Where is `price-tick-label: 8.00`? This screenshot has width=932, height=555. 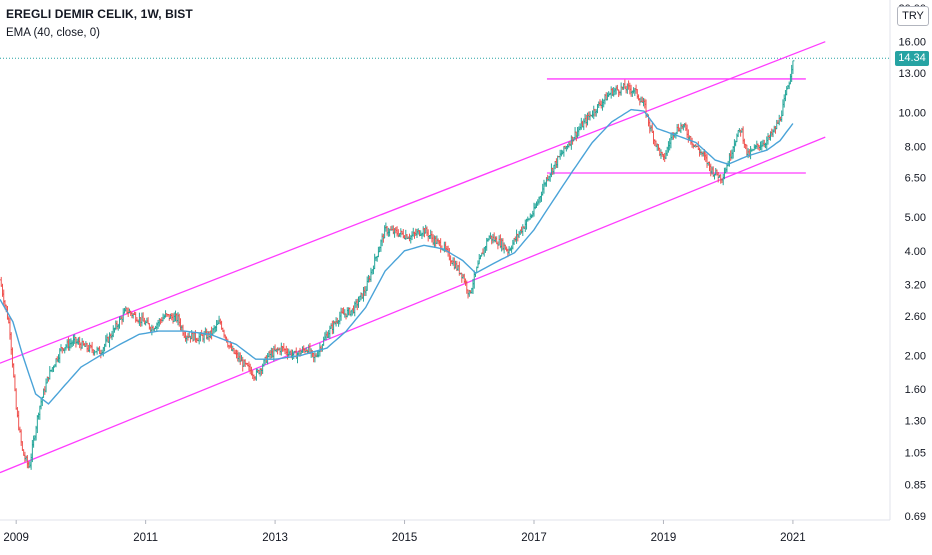
price-tick-label: 8.00 is located at coordinates (915, 147).